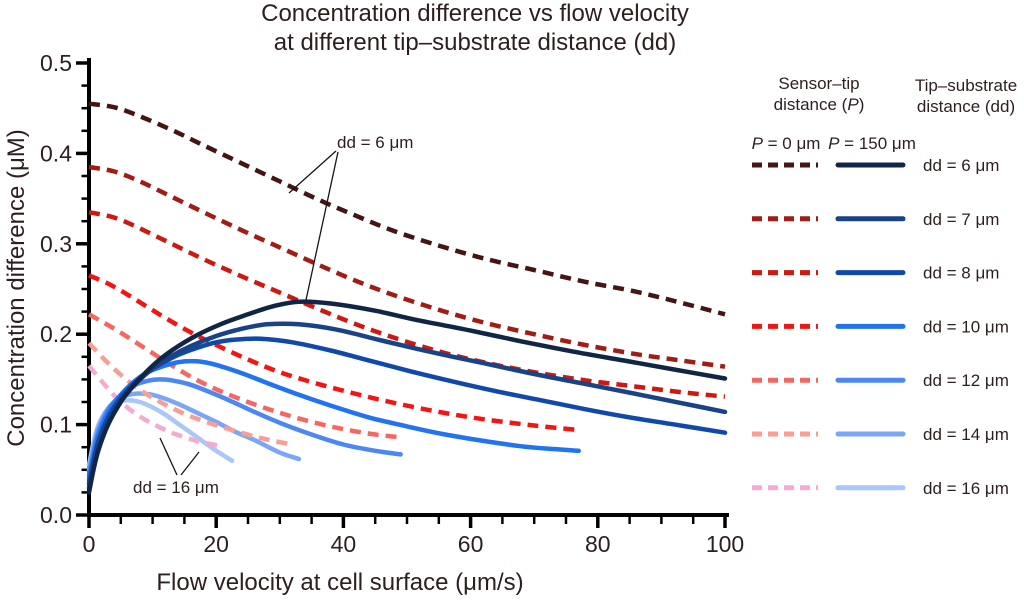 The image size is (1024, 601). I want to click on y-tick-label: 0.2, so click(56, 334).